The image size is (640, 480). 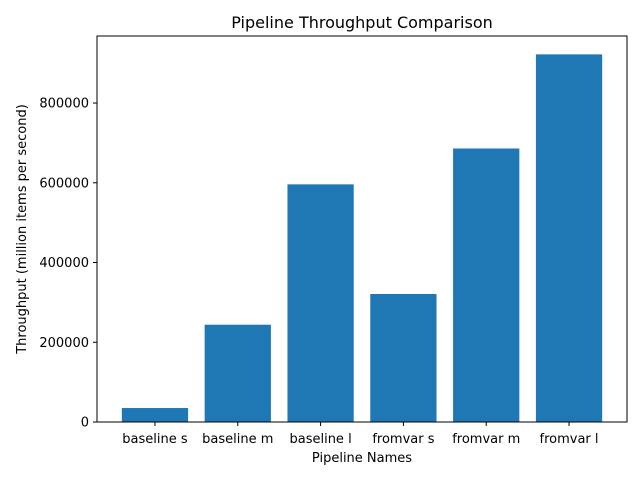 I want to click on bar-baseline-l, so click(x=320, y=303).